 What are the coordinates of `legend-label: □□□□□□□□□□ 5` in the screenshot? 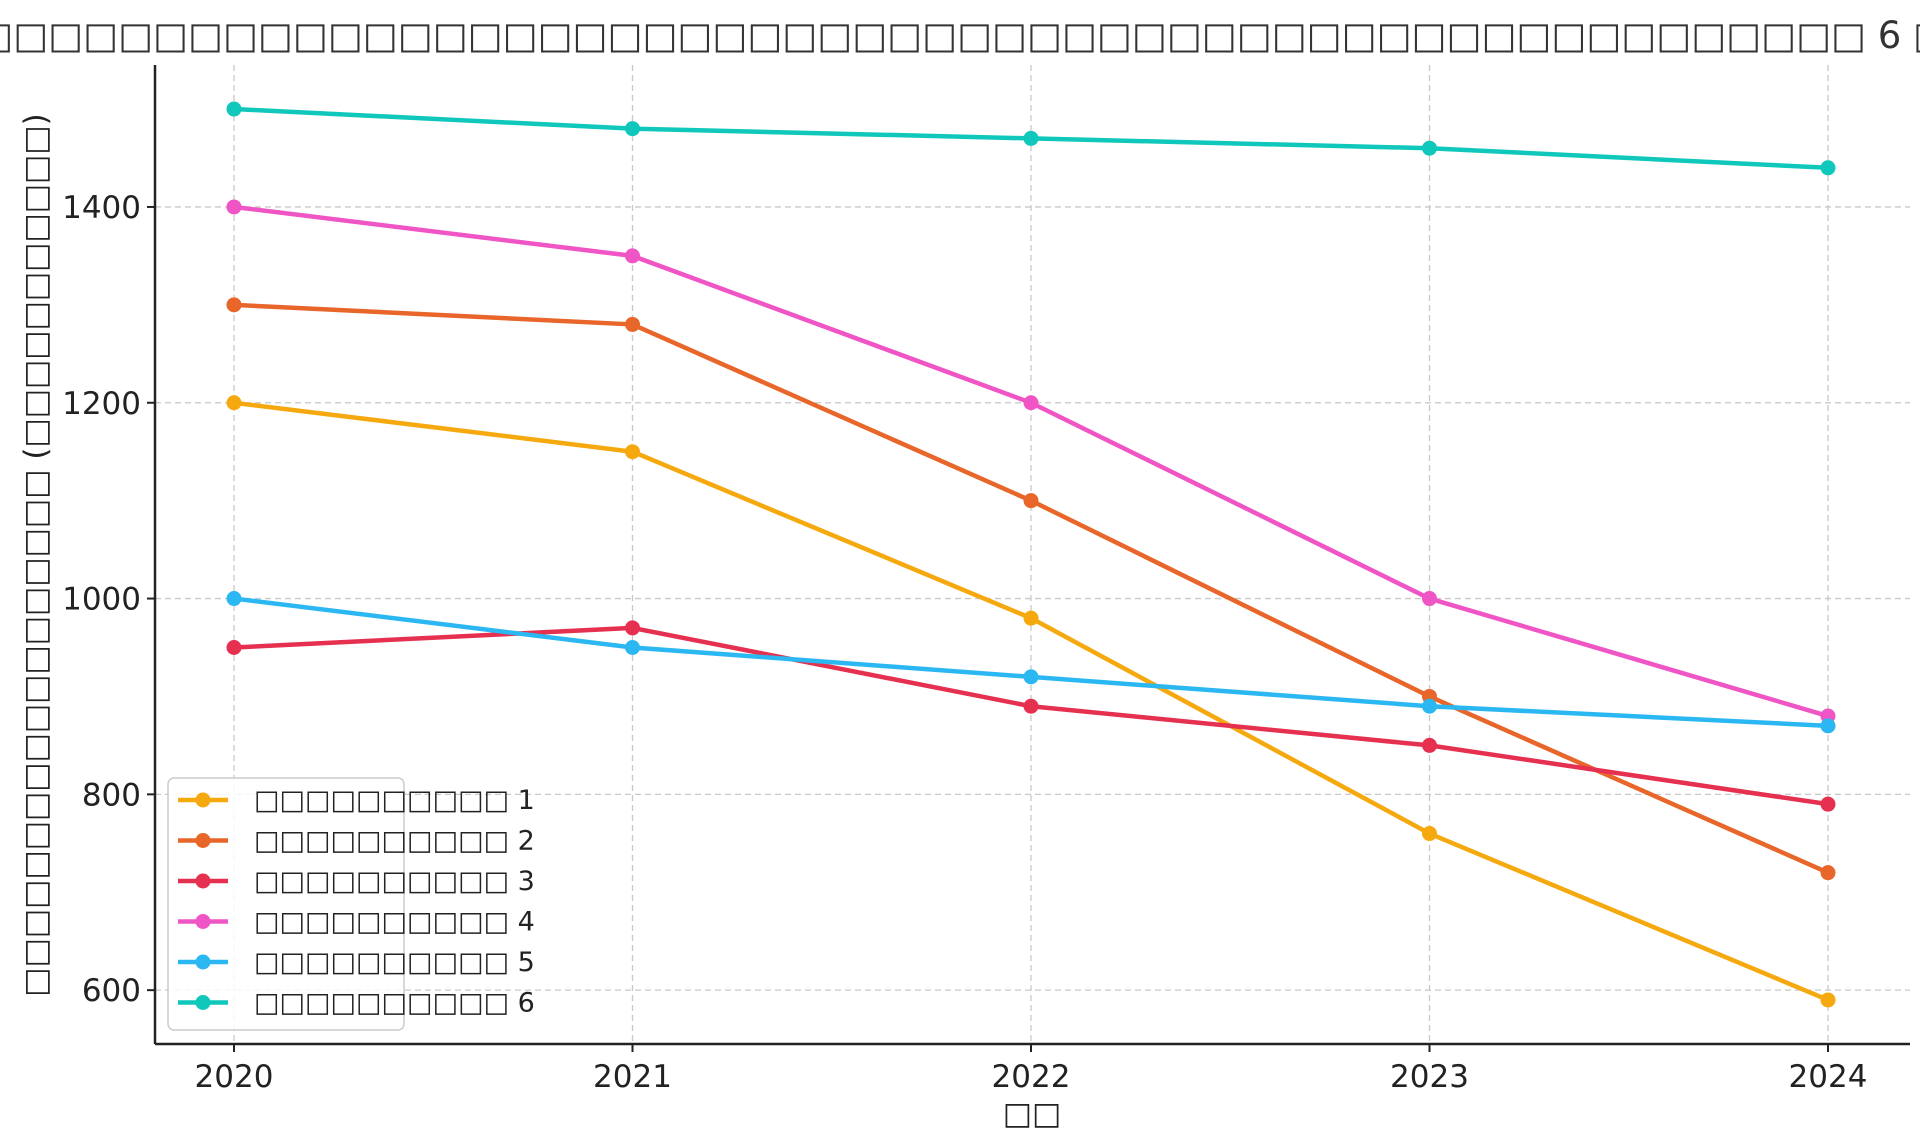 It's located at (394, 962).